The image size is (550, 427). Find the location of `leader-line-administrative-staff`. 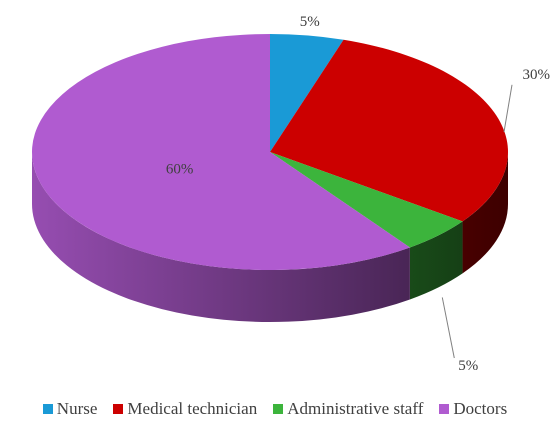

leader-line-administrative-staff is located at coordinates (448, 328).